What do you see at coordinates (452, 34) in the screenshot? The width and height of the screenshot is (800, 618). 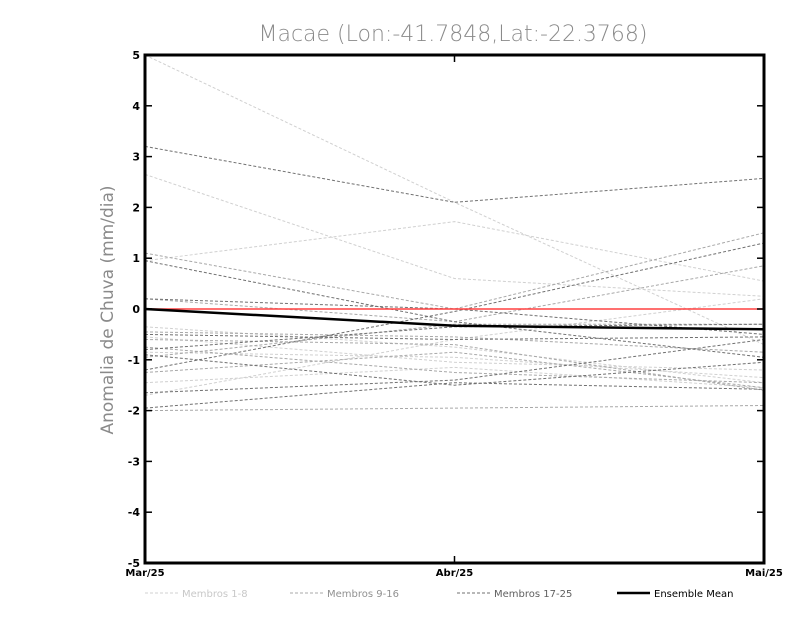 I see `chart-title: Macae (Lon:-41.7848,Lat:-22.3768)` at bounding box center [452, 34].